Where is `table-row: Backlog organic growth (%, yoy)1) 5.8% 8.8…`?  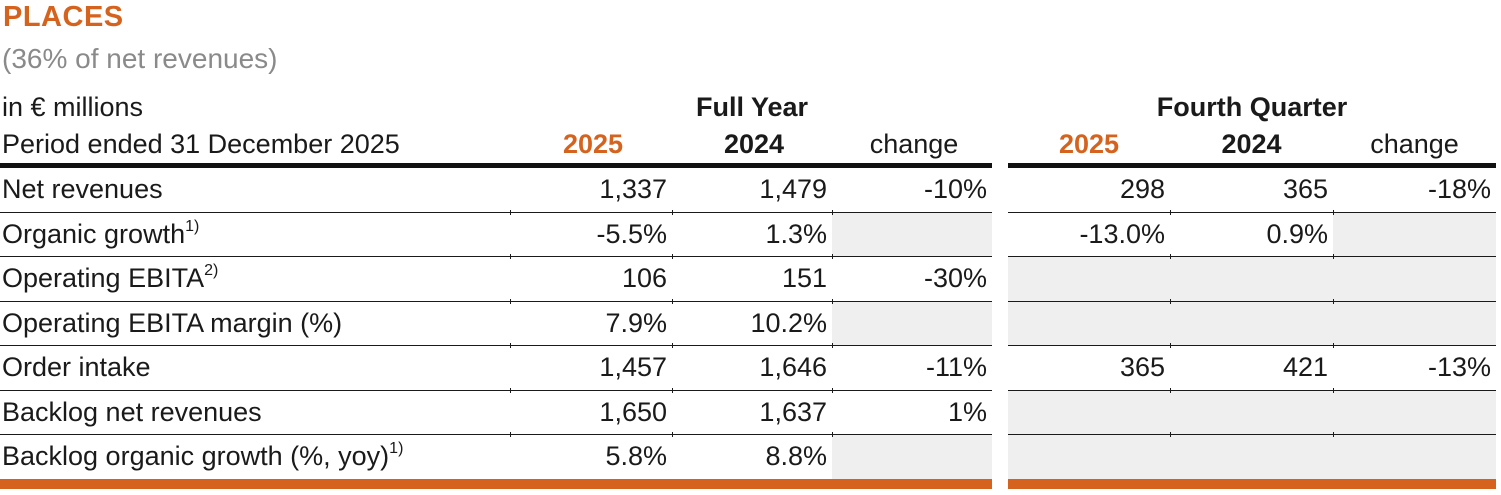
table-row: Backlog organic growth (%, yoy)1) 5.8% 8.8… is located at coordinates (496, 455).